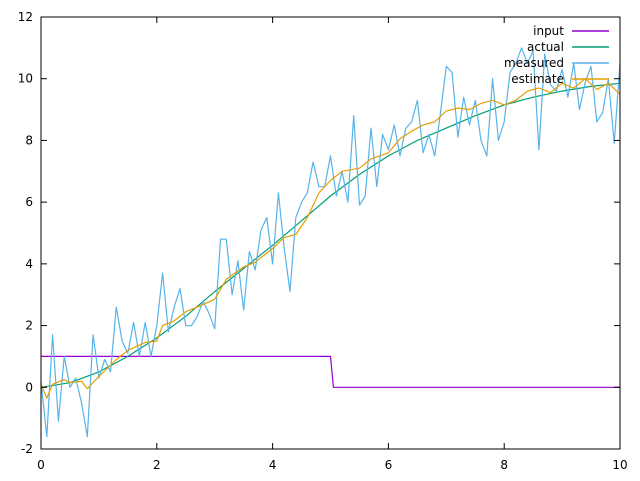  Describe the element at coordinates (29, 140) in the screenshot. I see `y-tick-label: 8` at that location.